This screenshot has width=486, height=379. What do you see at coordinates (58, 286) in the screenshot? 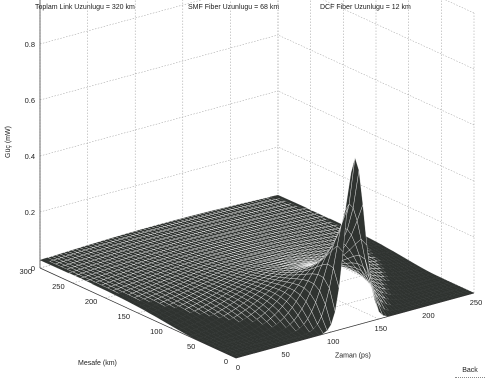
I see `y-tick-label: 250` at bounding box center [58, 286].